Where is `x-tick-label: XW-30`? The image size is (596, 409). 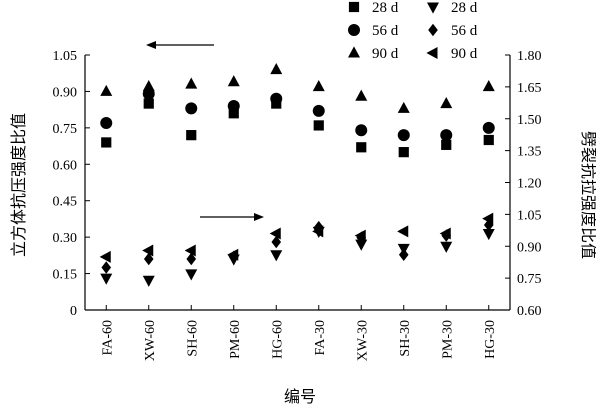
x-tick-label: XW-30 is located at coordinates (362, 340).